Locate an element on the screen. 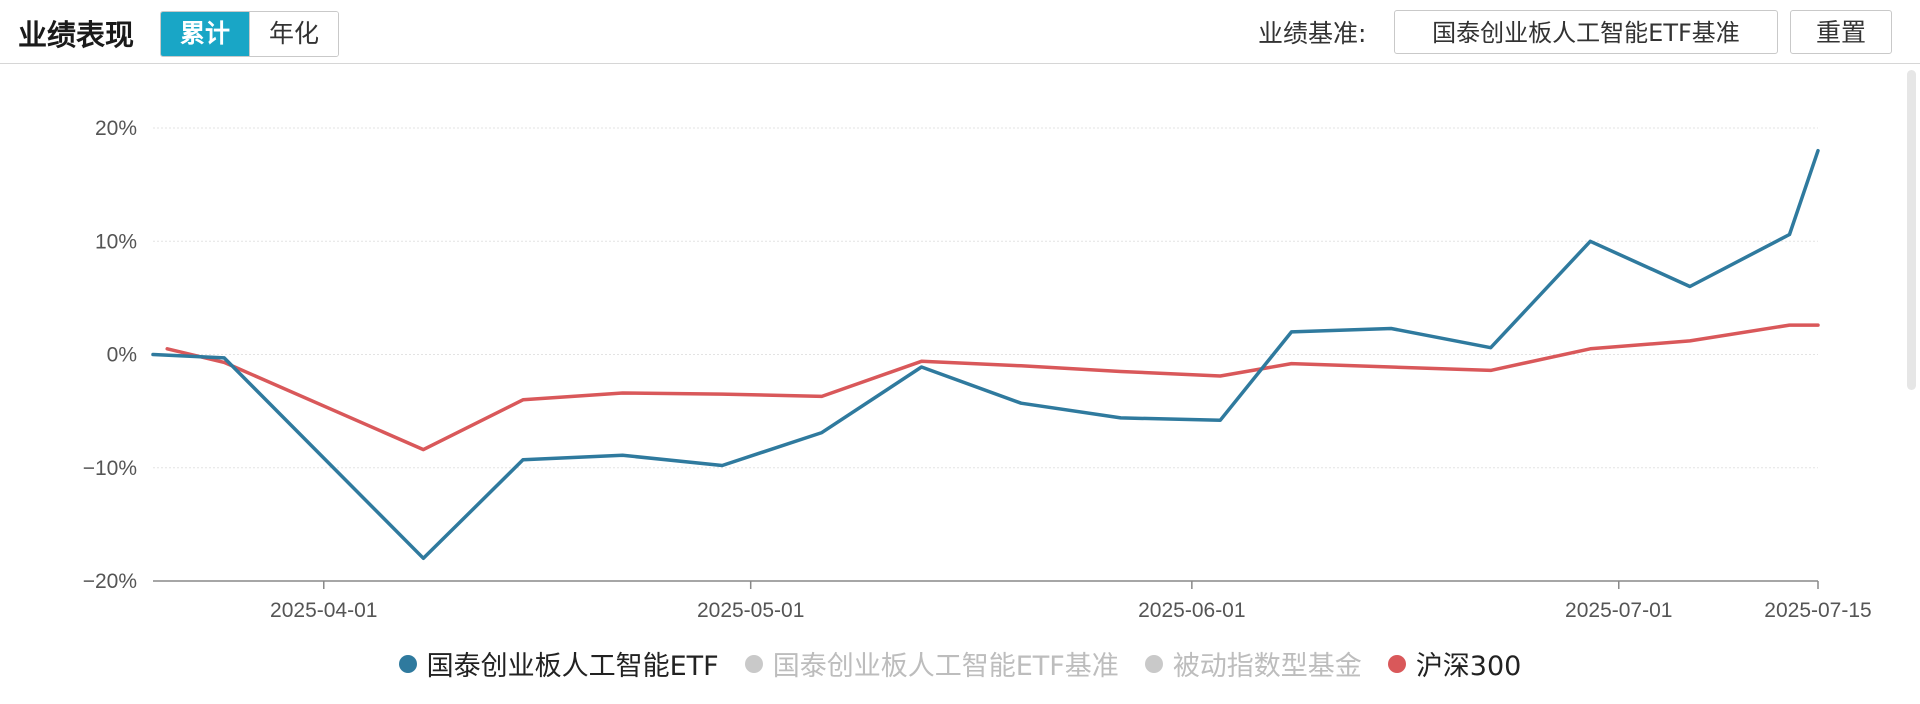 The width and height of the screenshot is (1920, 704). mode-toggle: 累计 年化 is located at coordinates (249, 34).